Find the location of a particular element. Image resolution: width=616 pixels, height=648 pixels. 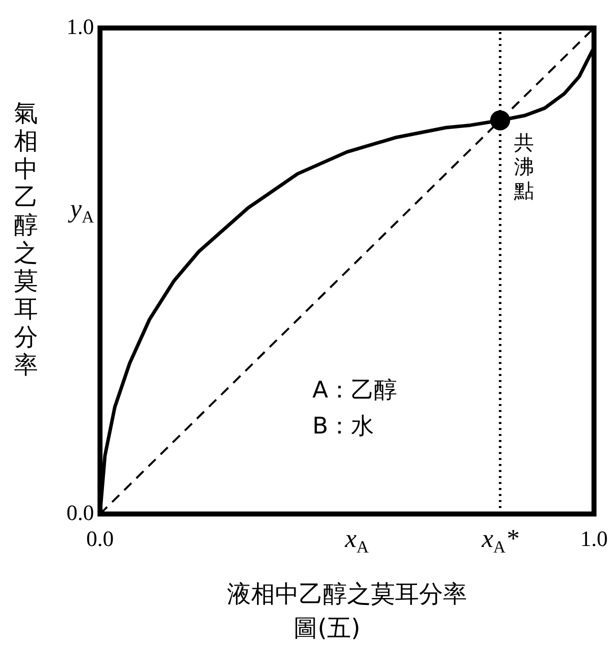

annotation: A：乙醇 is located at coordinates (355, 390).